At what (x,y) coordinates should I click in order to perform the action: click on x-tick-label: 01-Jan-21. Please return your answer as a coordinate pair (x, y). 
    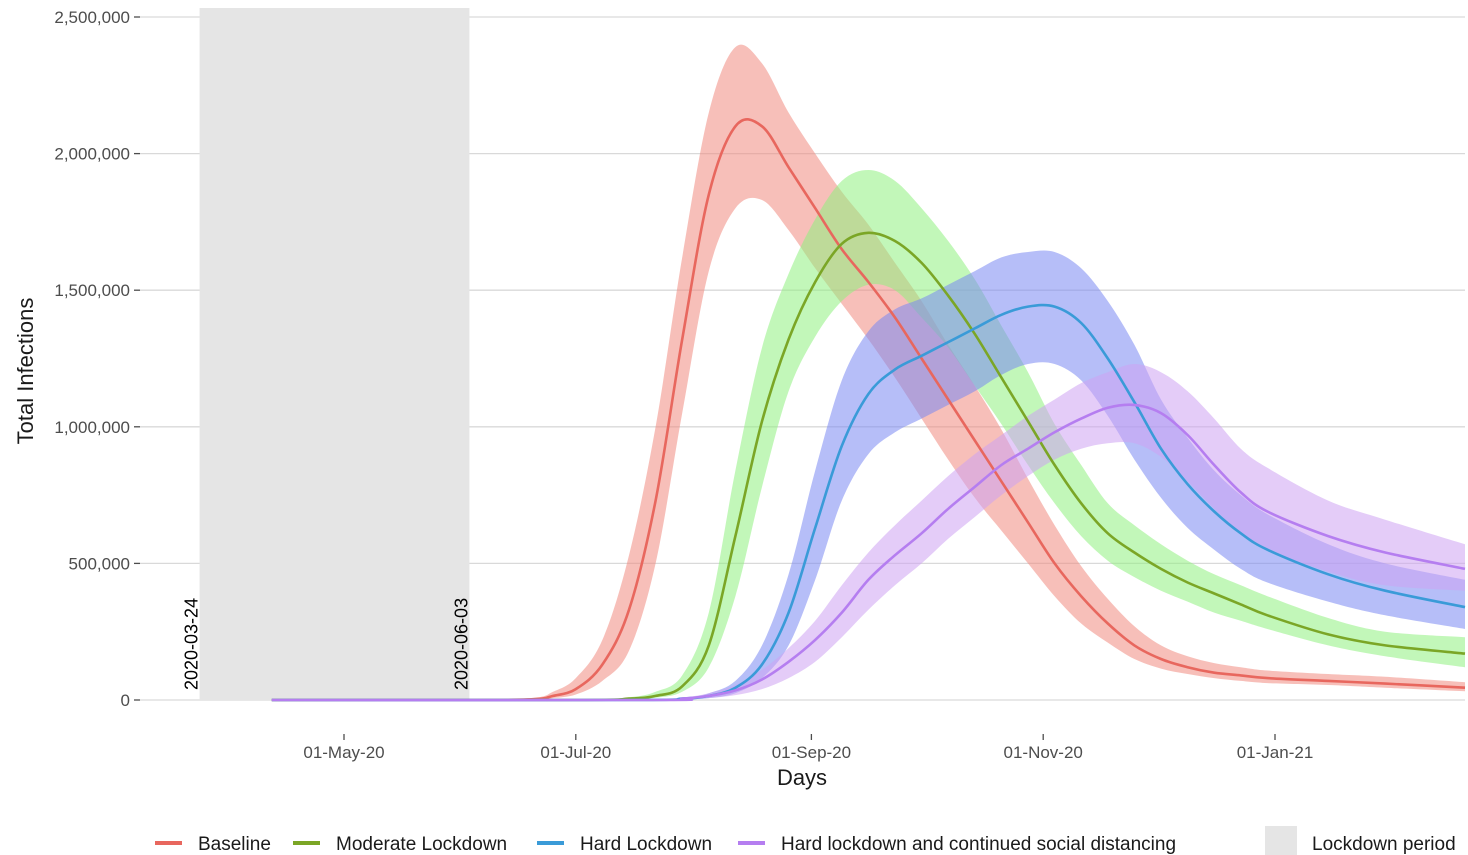
    Looking at the image, I should click on (1275, 752).